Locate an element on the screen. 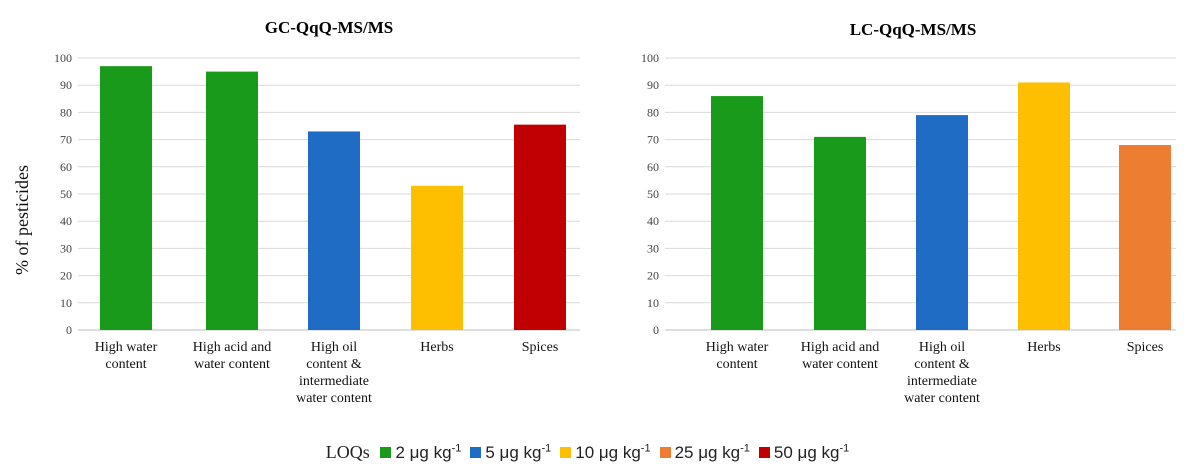  gc-category-label: Spices is located at coordinates (540, 347).